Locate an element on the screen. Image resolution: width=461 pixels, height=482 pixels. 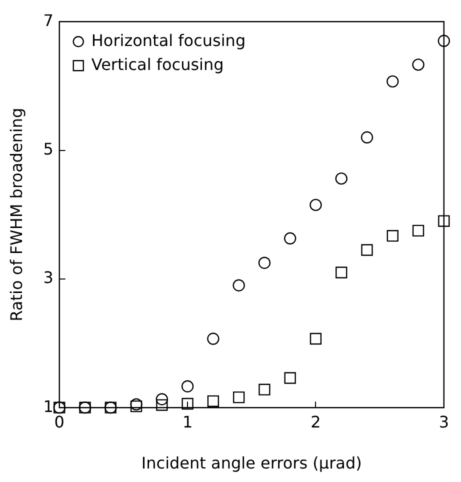
x-tick-label: 3 is located at coordinates (444, 422).